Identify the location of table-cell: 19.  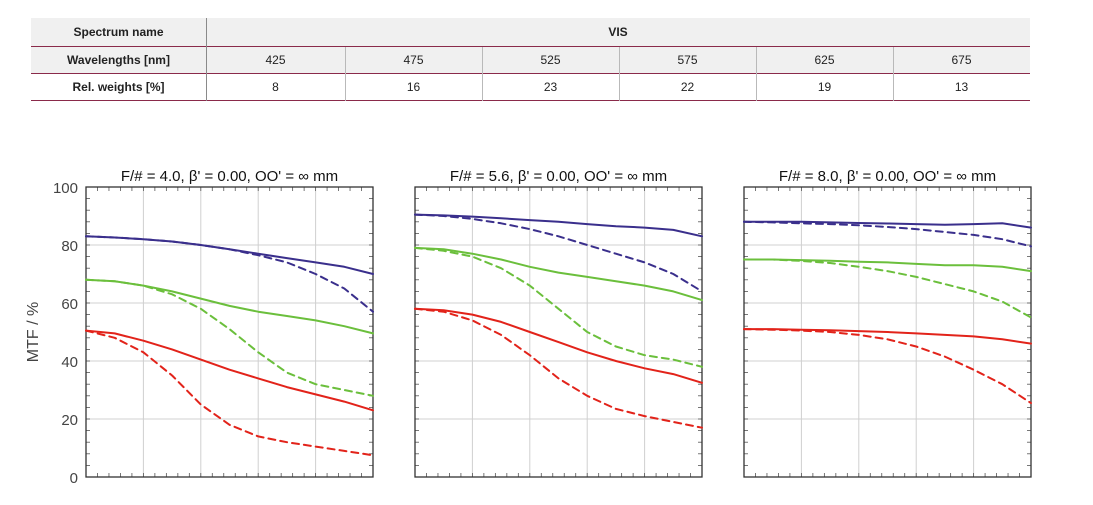
(824, 87).